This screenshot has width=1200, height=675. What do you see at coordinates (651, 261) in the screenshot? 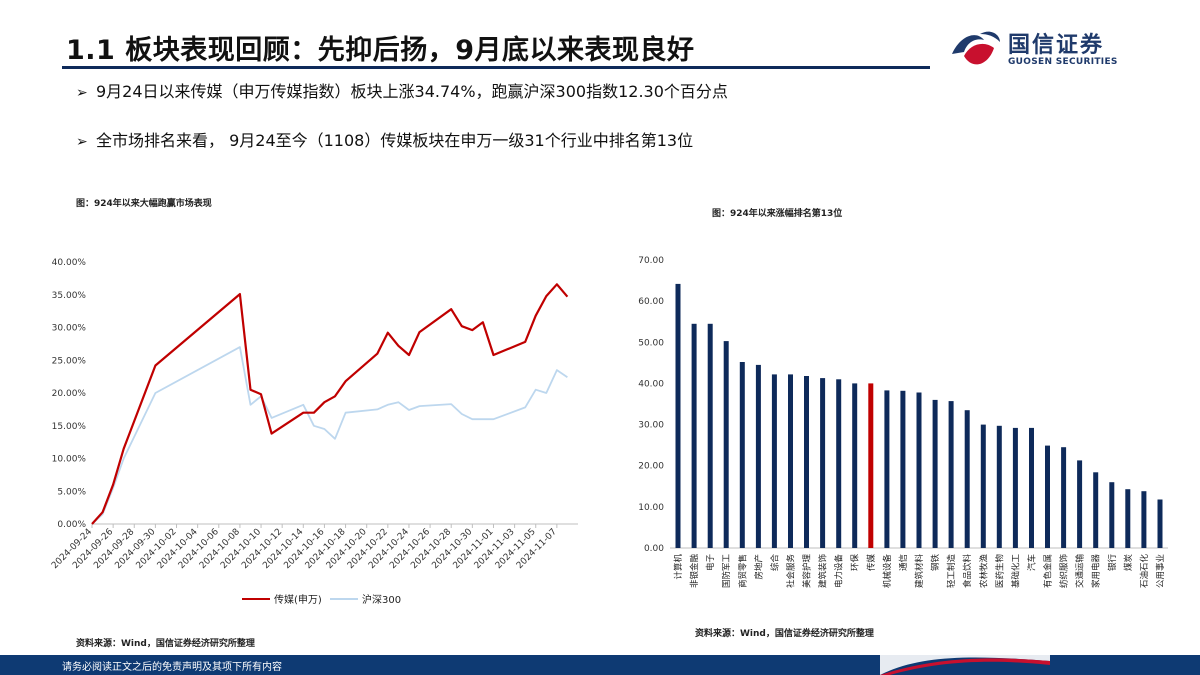
I see `y-tick-label: 70.00` at bounding box center [651, 261].